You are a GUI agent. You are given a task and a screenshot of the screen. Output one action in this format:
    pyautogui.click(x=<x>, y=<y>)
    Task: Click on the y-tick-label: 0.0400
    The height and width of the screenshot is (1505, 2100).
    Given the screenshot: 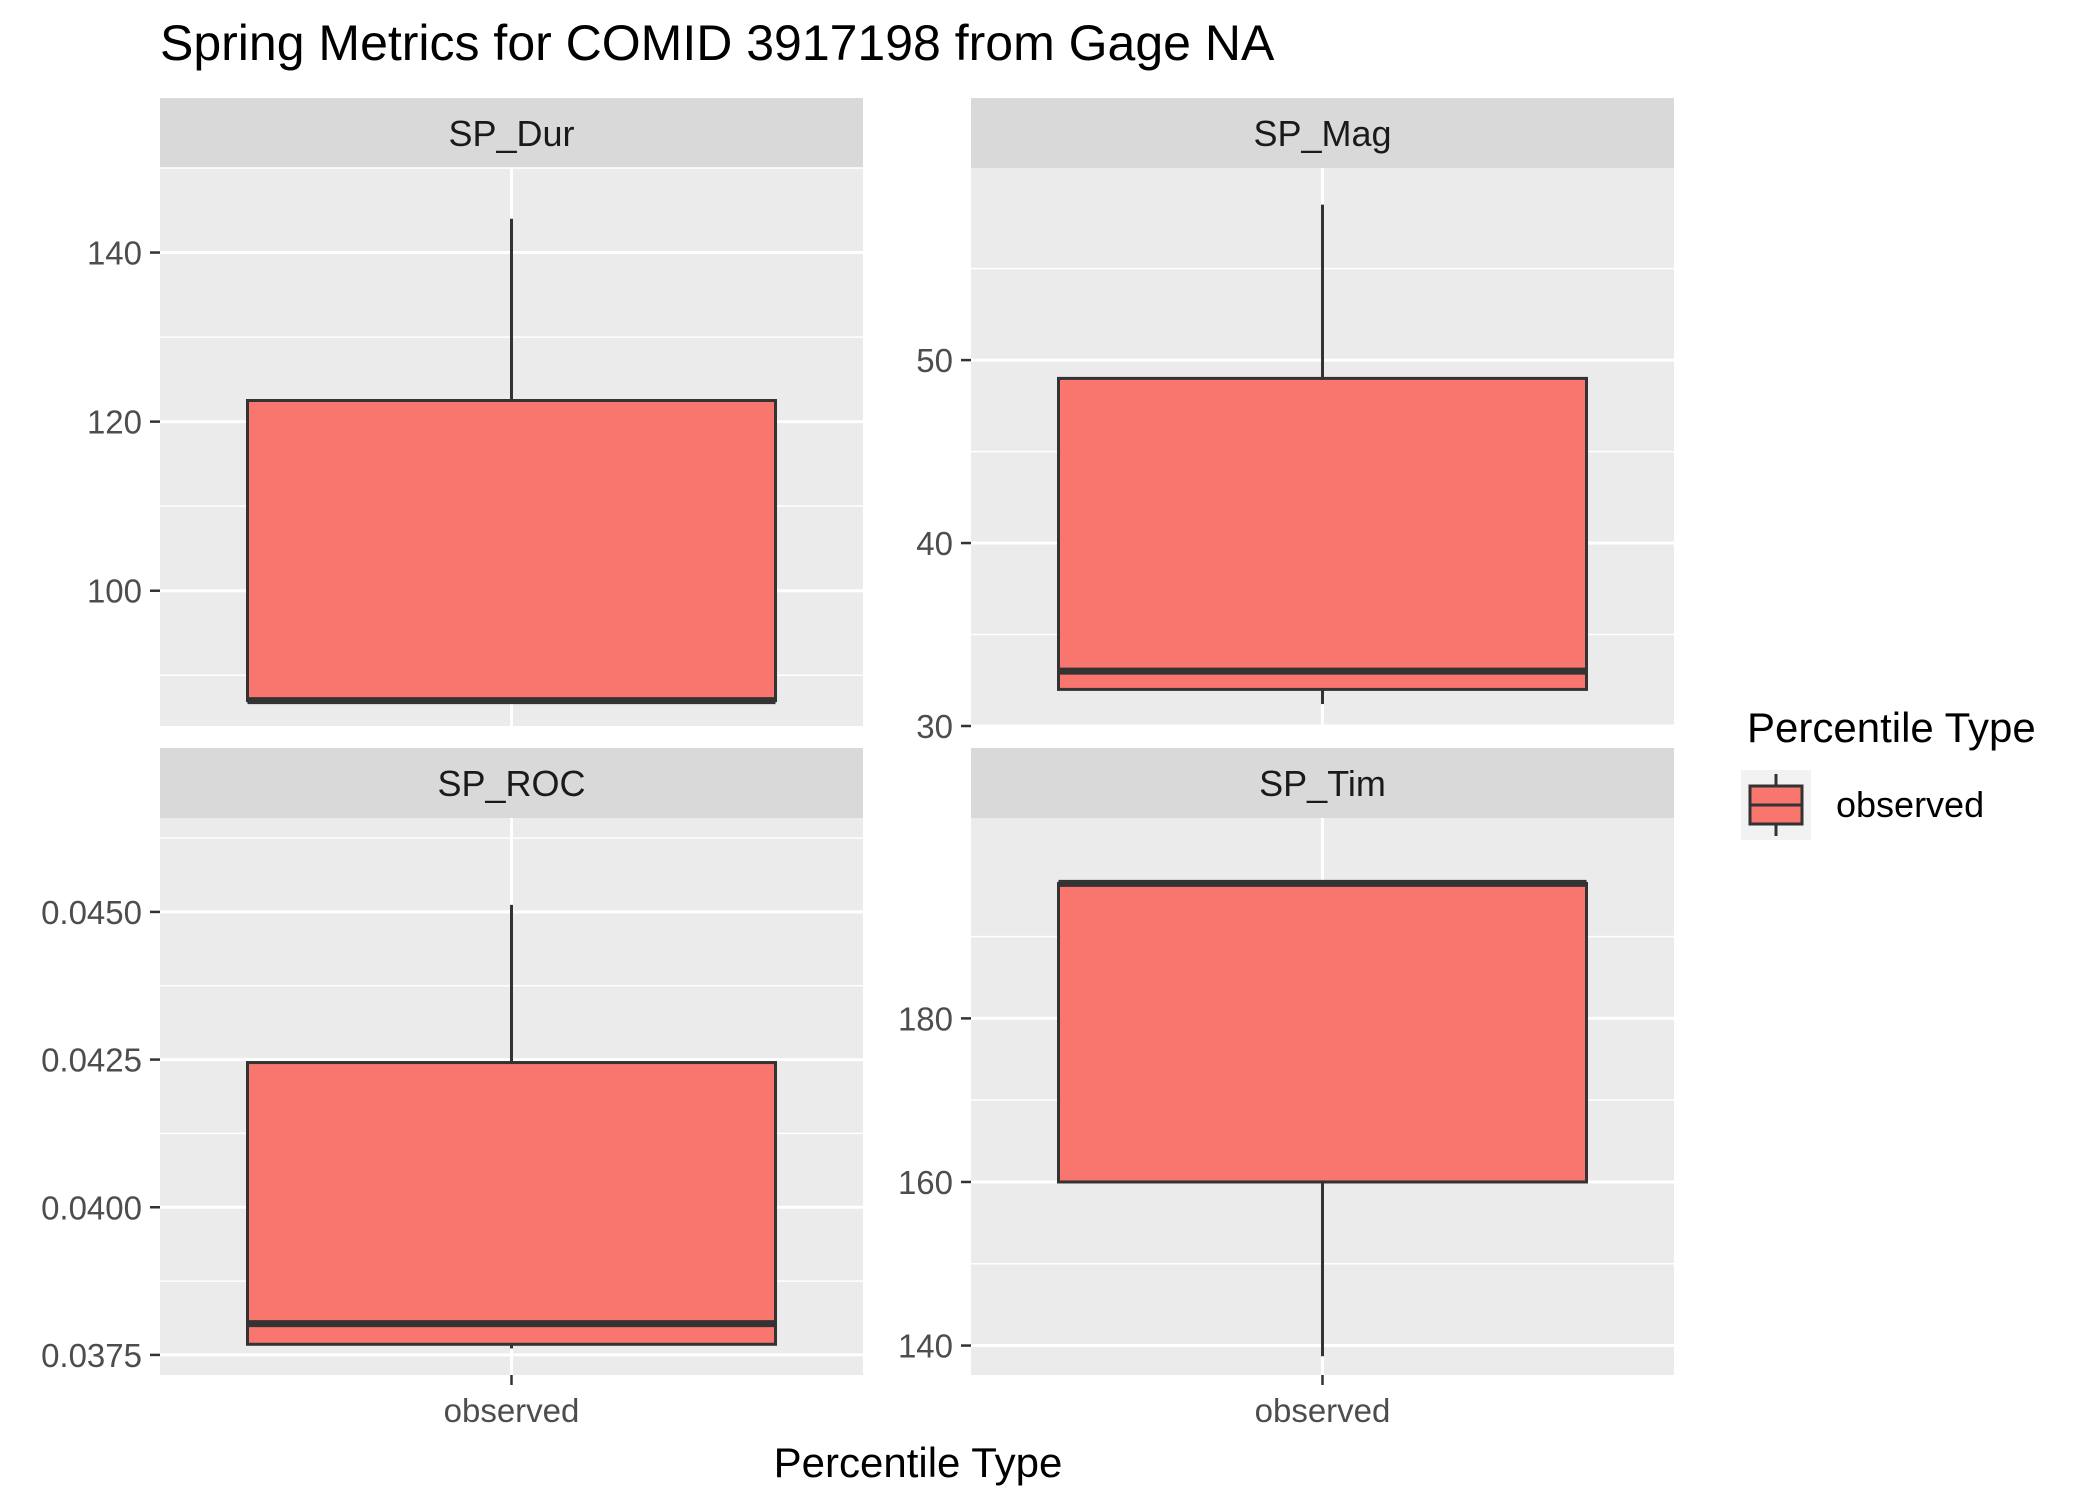 What is the action you would take?
    pyautogui.click(x=91, y=1207)
    